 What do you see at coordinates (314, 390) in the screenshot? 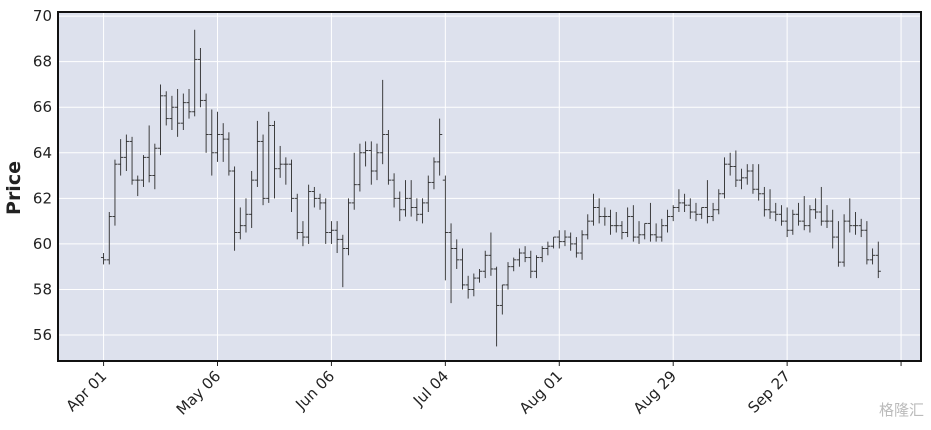
I see `x-tick-label: Jun 06` at bounding box center [314, 390].